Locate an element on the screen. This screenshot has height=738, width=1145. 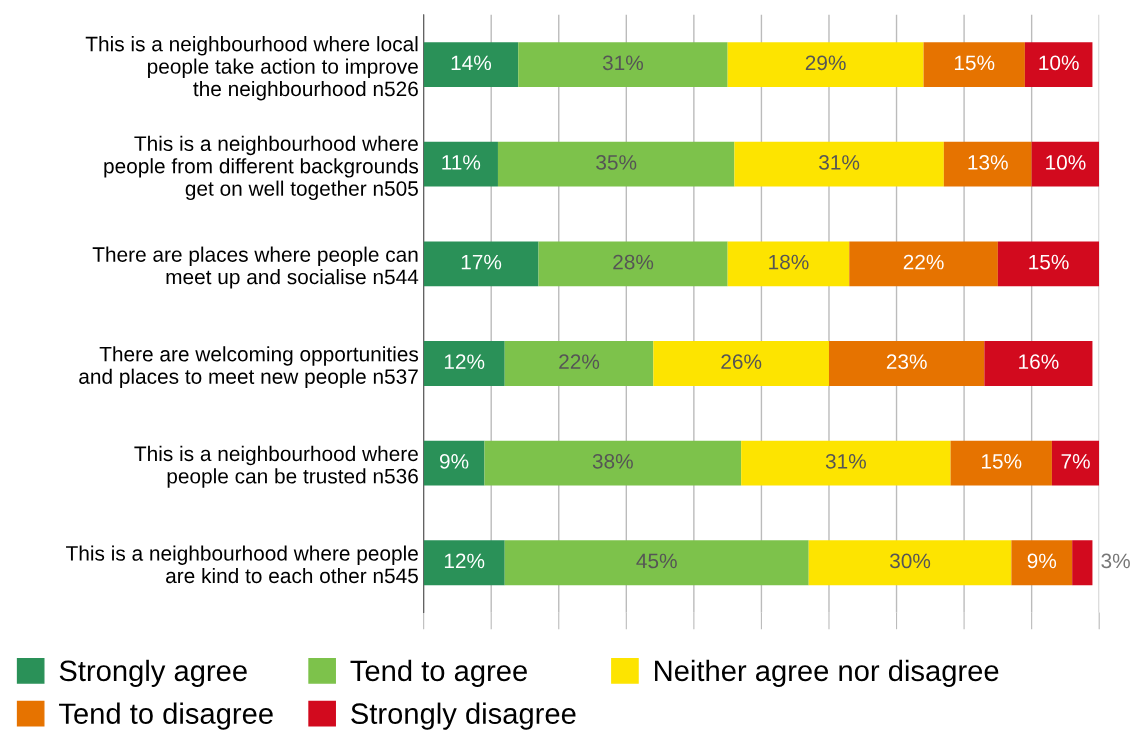
data-label: 17% is located at coordinates (481, 262).